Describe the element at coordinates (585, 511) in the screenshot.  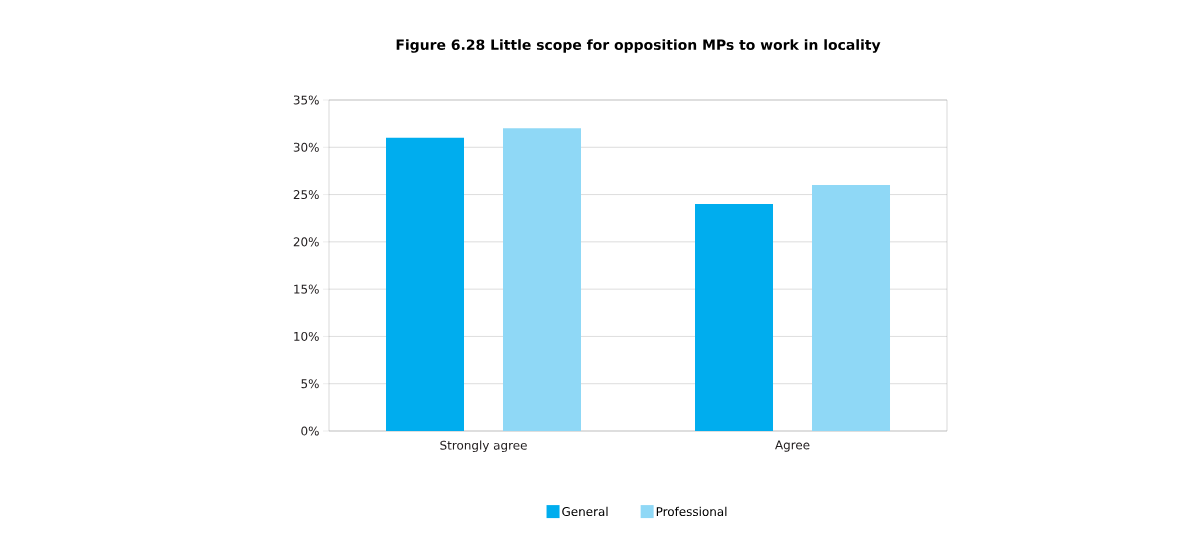
I see `legend-label: General` at that location.